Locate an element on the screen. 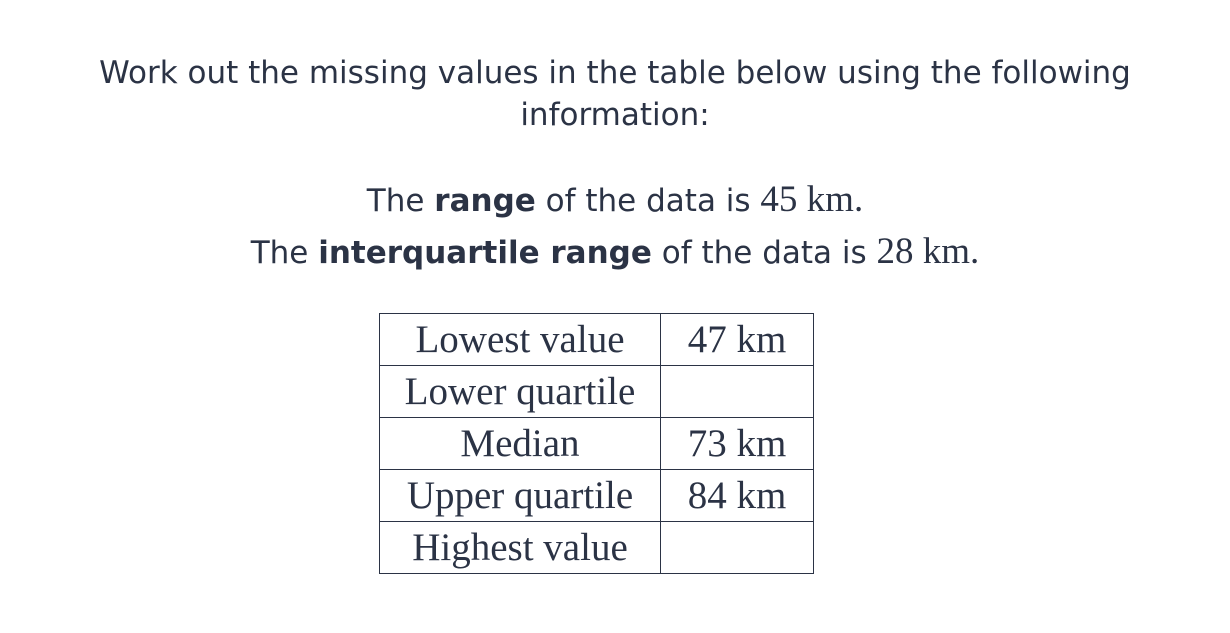 The width and height of the screenshot is (1230, 633). table-row: Median 73 km is located at coordinates (596, 443).